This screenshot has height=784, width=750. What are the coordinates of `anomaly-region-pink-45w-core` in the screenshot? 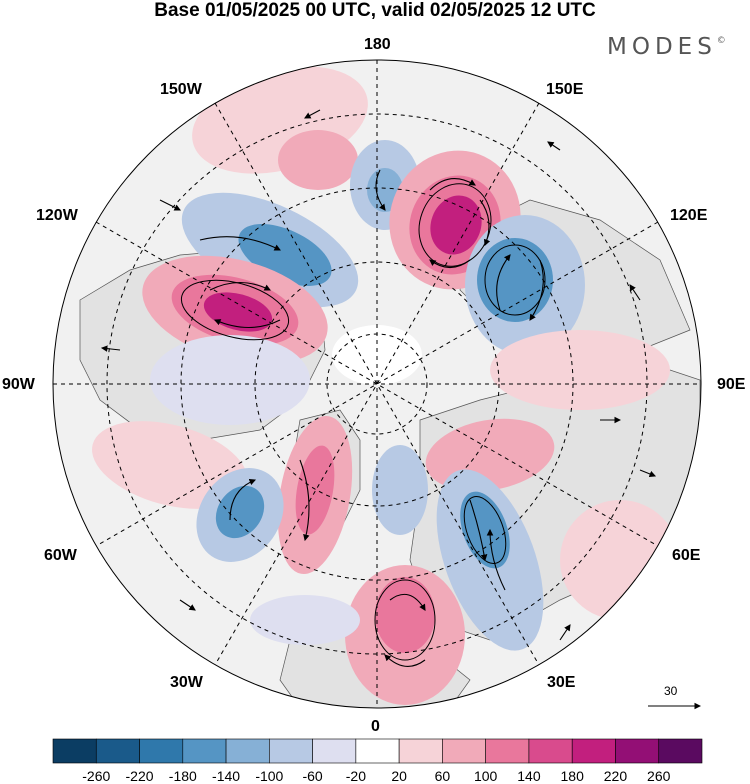 It's located at (315, 490).